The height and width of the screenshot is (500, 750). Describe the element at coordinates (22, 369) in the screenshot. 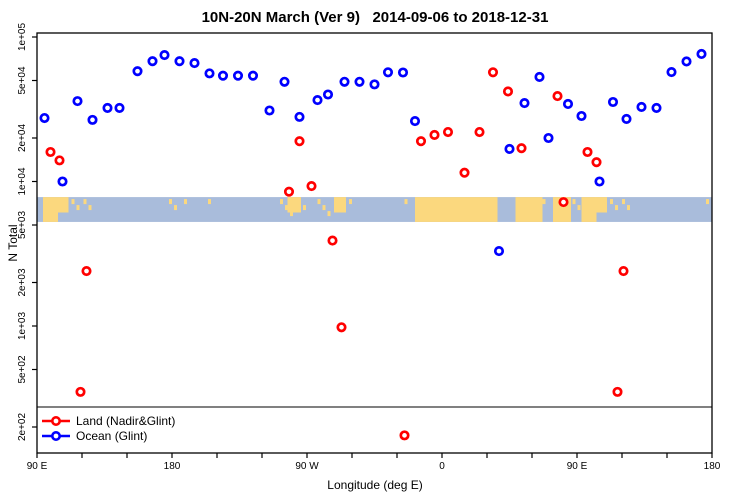

I see `y-axis-tick-label: 5e+02` at that location.